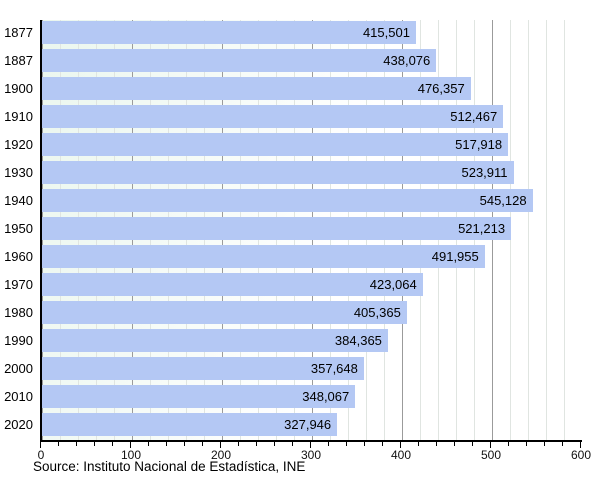 The height and width of the screenshot is (480, 600). Describe the element at coordinates (407, 60) in the screenshot. I see `bar-value-label: 438,076` at that location.